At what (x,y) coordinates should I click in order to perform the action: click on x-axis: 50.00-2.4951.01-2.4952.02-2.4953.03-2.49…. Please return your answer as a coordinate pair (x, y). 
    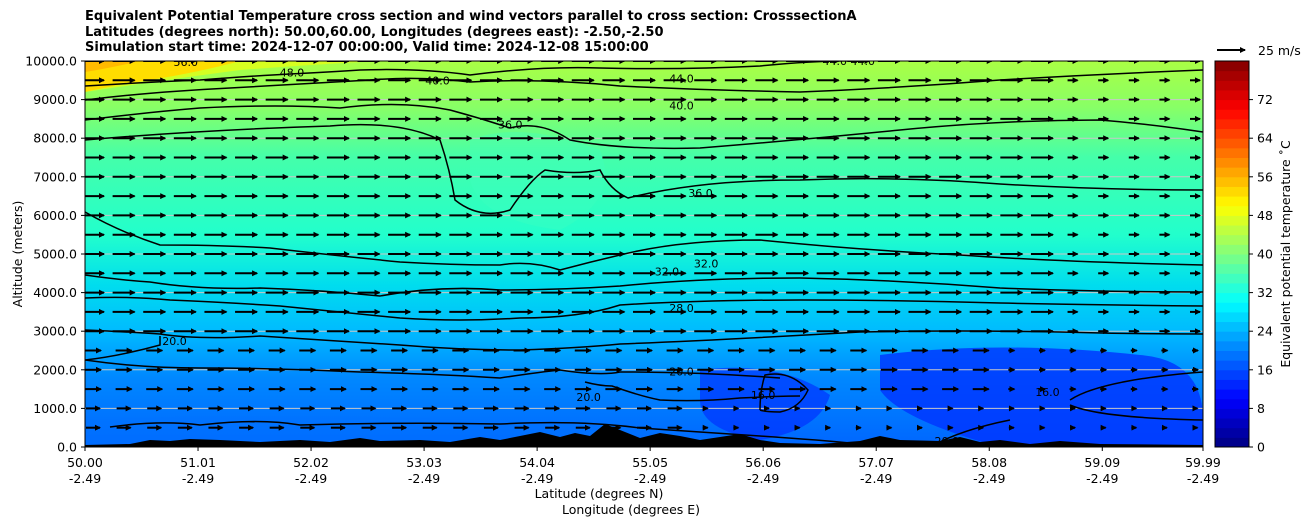
    Looking at the image, I should click on (644, 466).